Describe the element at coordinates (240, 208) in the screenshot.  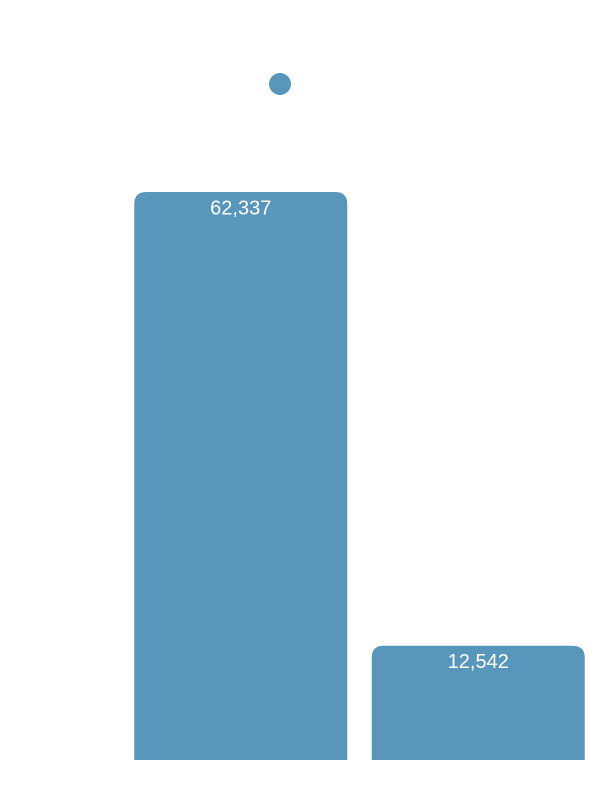
I see `value-label: 62,337` at that location.